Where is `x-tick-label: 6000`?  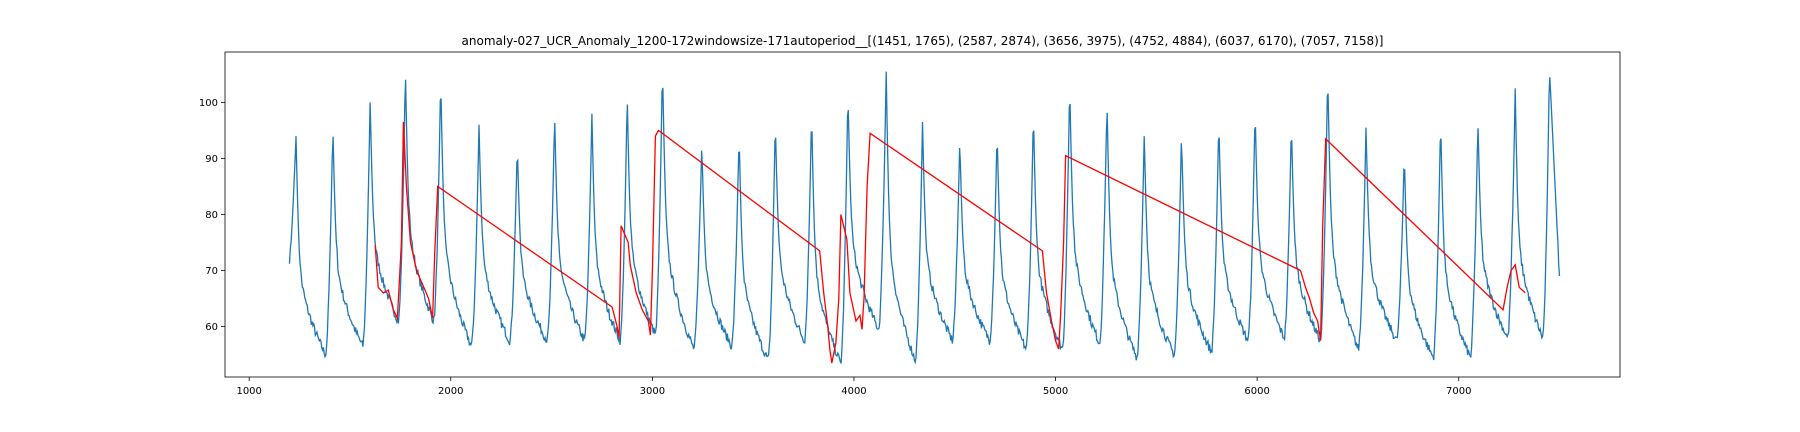
x-tick-label: 6000 is located at coordinates (1256, 391).